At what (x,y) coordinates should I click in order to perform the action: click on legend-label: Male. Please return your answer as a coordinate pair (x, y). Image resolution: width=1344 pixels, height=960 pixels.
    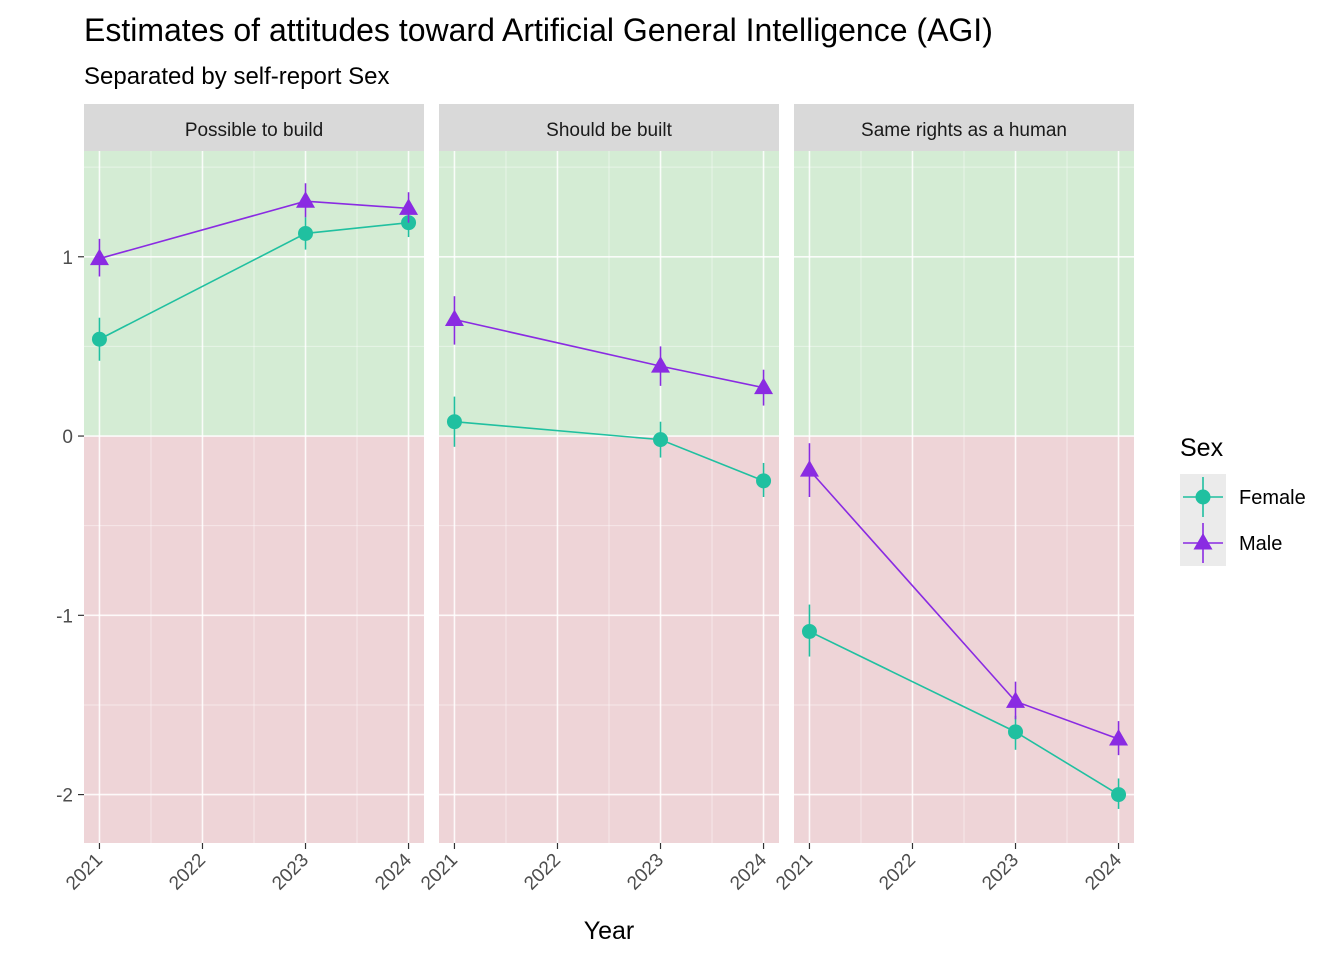
    Looking at the image, I should click on (1260, 544).